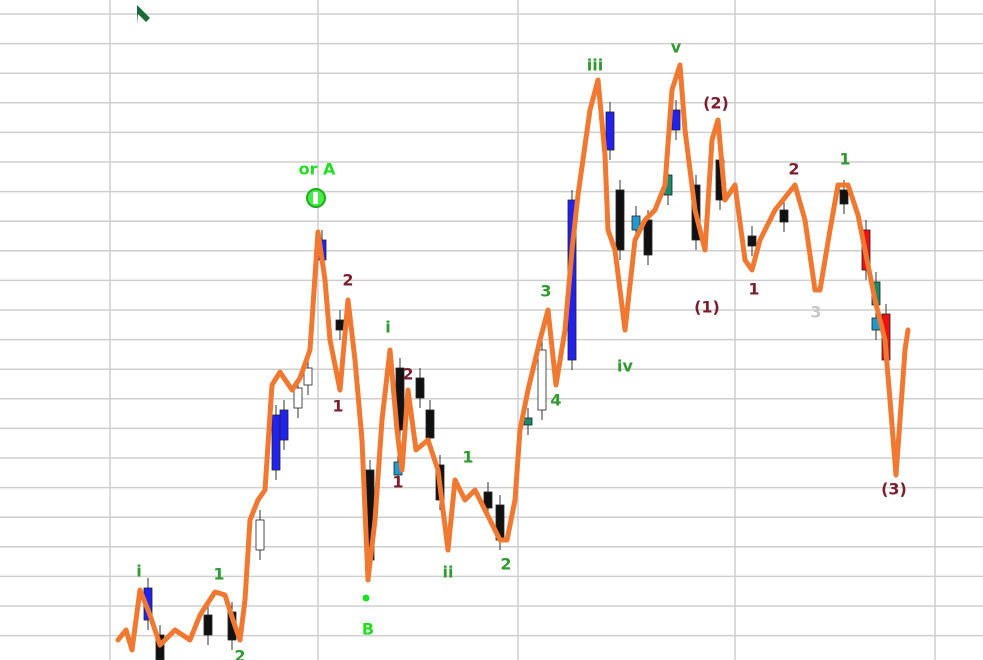 The height and width of the screenshot is (660, 983). Describe the element at coordinates (707, 307) in the screenshot. I see `wave-label: (1)` at that location.